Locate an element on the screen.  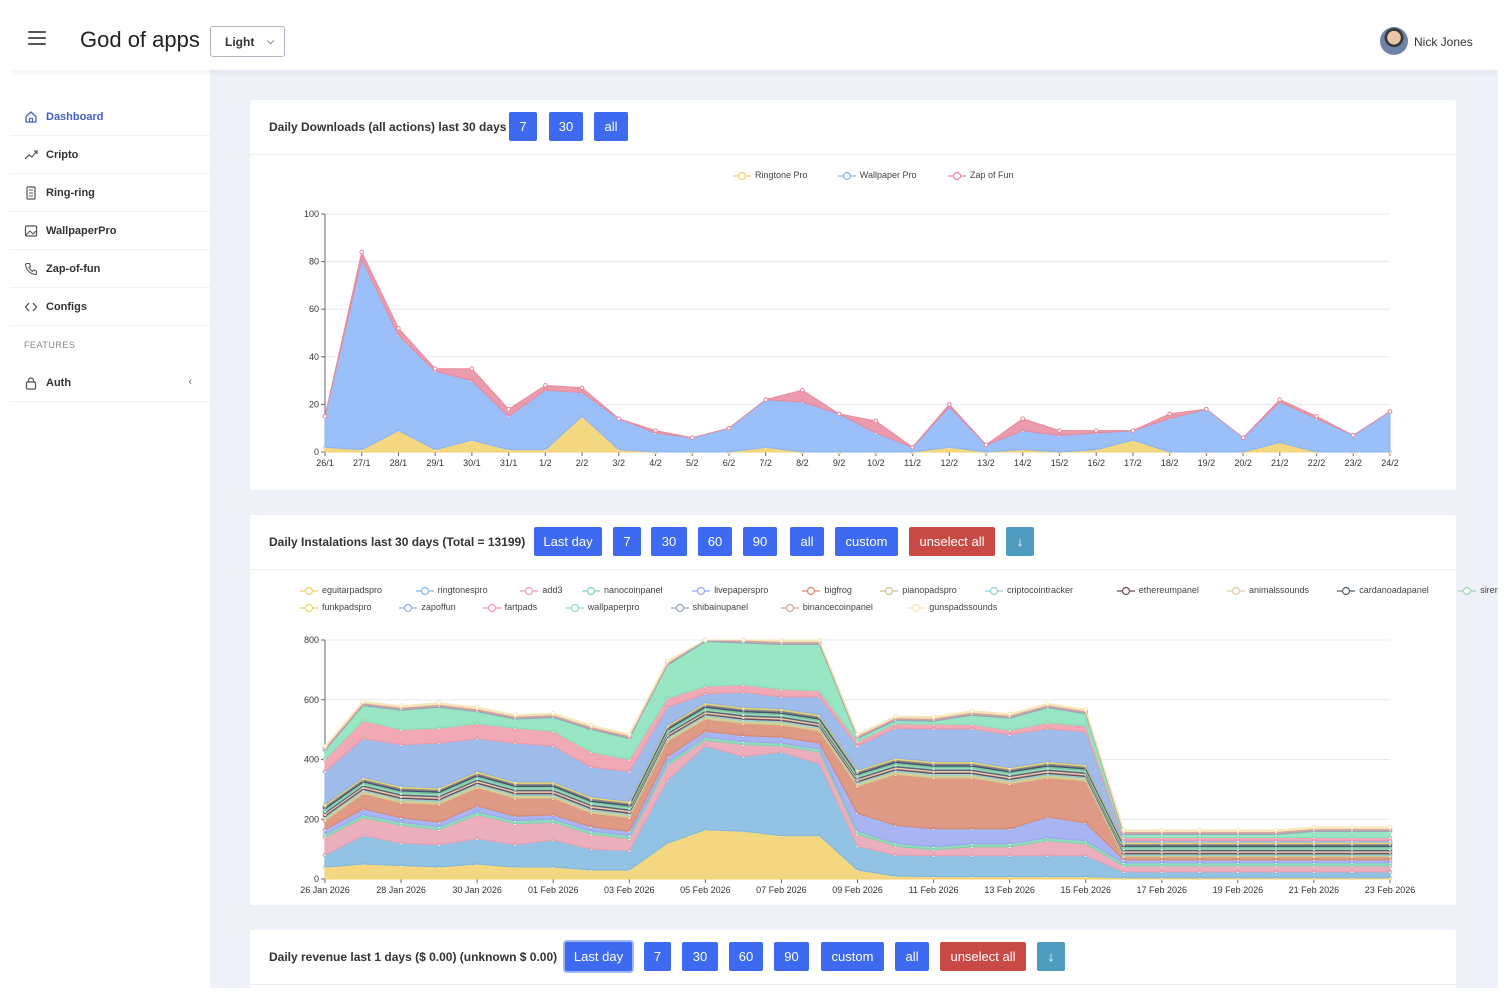
user-name: Nick Jones is located at coordinates (1443, 42).